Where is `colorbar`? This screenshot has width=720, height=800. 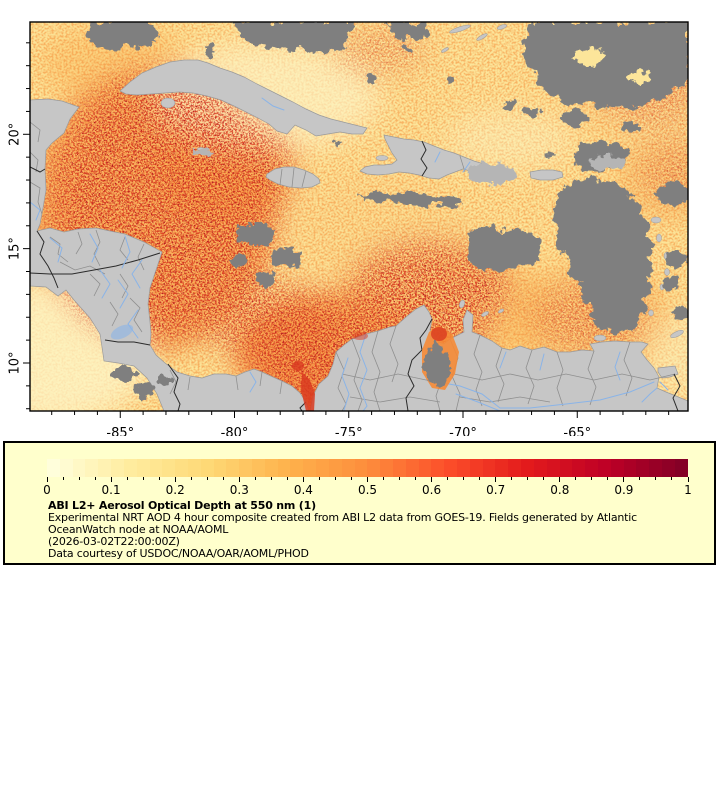 colorbar is located at coordinates (367, 468).